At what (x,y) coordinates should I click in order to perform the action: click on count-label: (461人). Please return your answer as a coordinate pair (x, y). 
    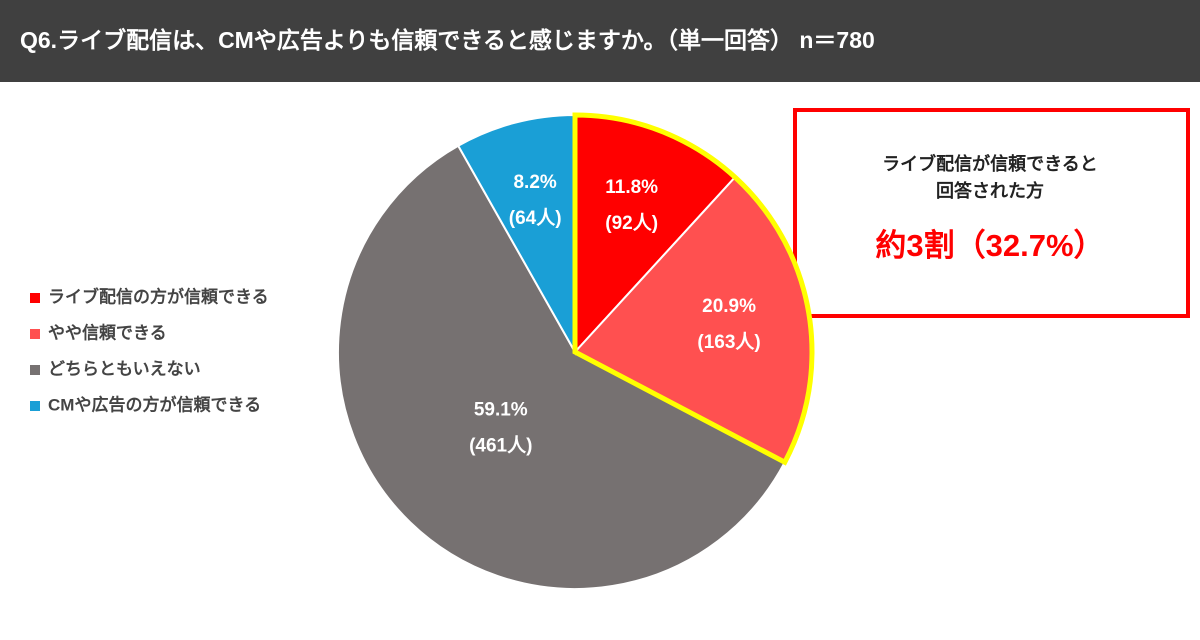
    Looking at the image, I should click on (500, 446).